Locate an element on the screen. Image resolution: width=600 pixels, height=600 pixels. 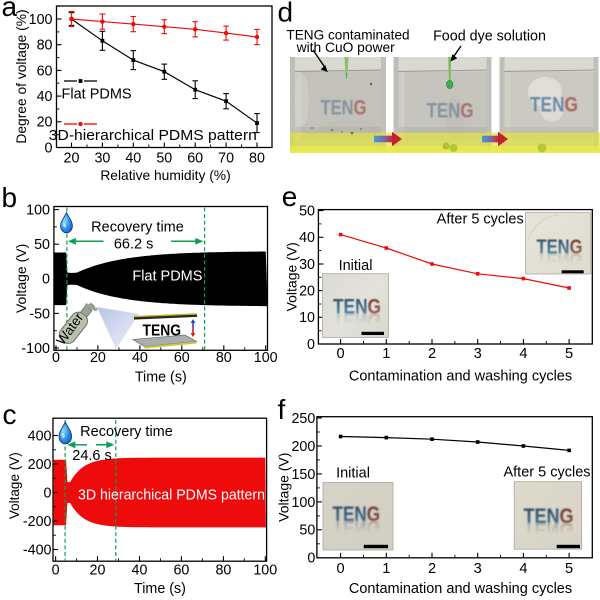
svg-text: Initial is located at coordinates (353, 474).